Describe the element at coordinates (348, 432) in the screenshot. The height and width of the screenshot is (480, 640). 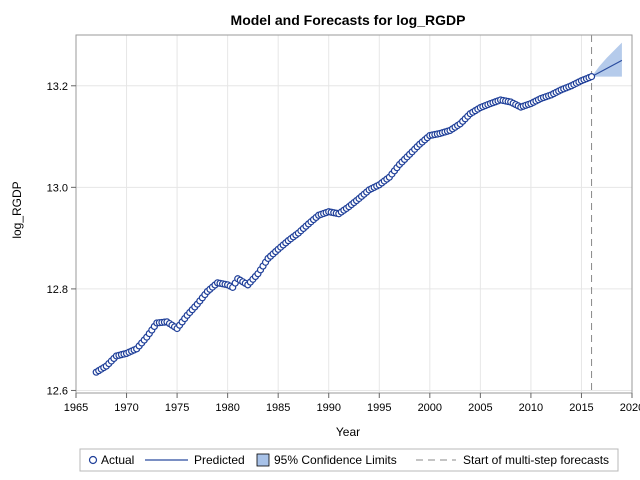
I see `x-axis-label: Year` at that location.